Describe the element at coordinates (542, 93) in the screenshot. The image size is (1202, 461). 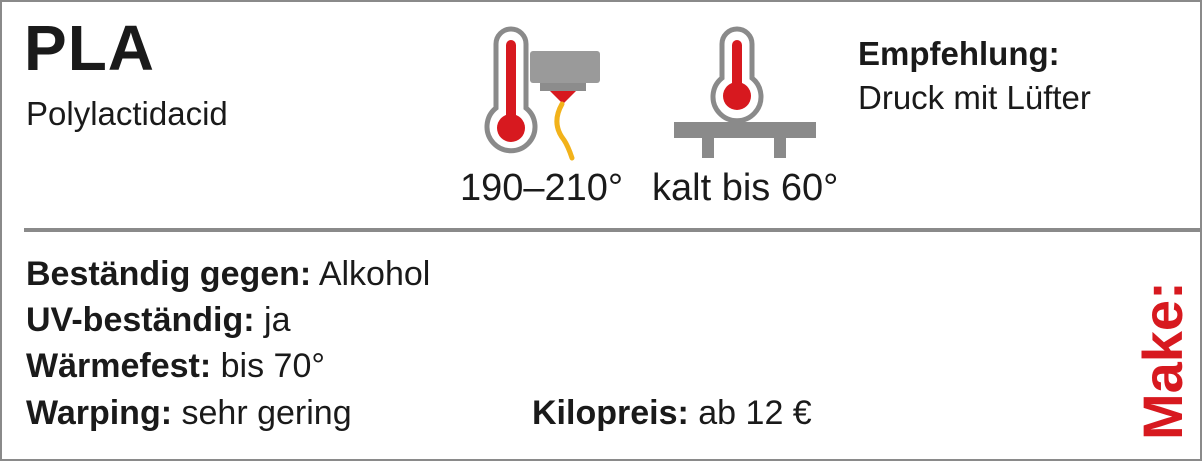
I see `nozzle-thermometer-icon` at that location.